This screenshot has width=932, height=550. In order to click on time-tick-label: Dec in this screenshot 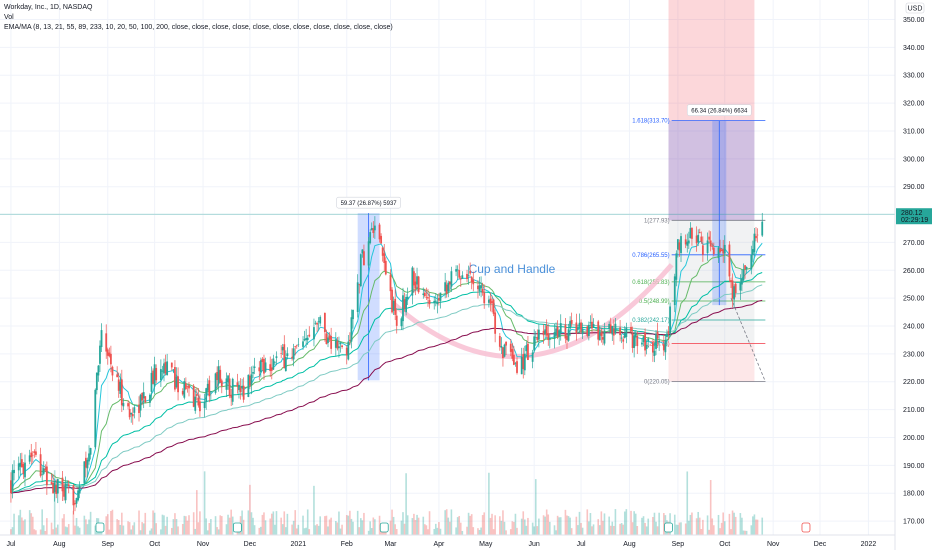, I will do `click(820, 544)`.